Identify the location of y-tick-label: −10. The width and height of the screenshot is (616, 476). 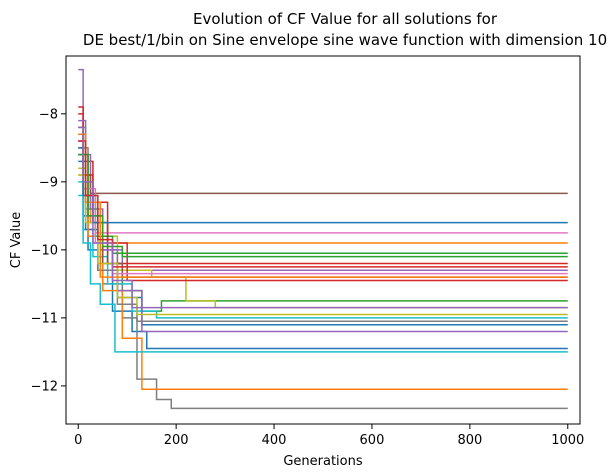
(44, 250).